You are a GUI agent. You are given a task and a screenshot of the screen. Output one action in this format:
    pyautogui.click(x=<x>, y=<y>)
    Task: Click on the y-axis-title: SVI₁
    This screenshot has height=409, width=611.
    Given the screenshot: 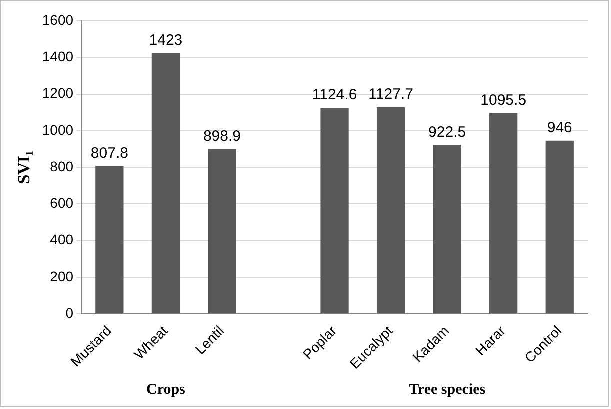 What is the action you would take?
    pyautogui.click(x=24, y=167)
    